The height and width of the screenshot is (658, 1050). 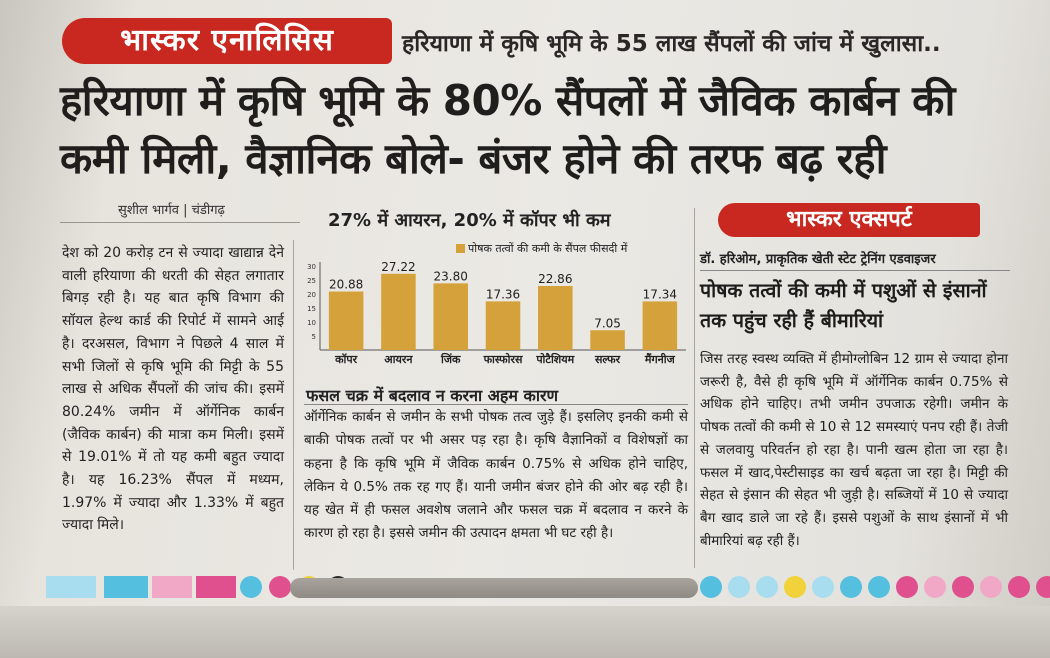 What do you see at coordinates (849, 220) in the screenshot?
I see `expert-tag: भास्कर एक्सपर्ट` at bounding box center [849, 220].